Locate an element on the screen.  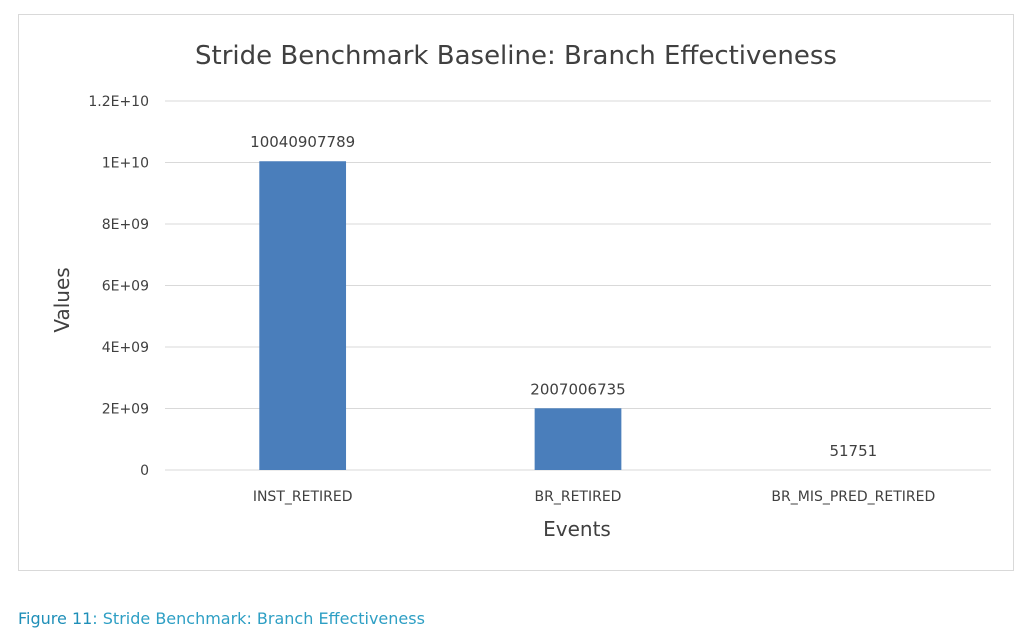
y-axis-ticks: 0 2E+09 4E+09 6E+09 8E+09 1E+10 1.2E+10 is located at coordinates (118, 286).